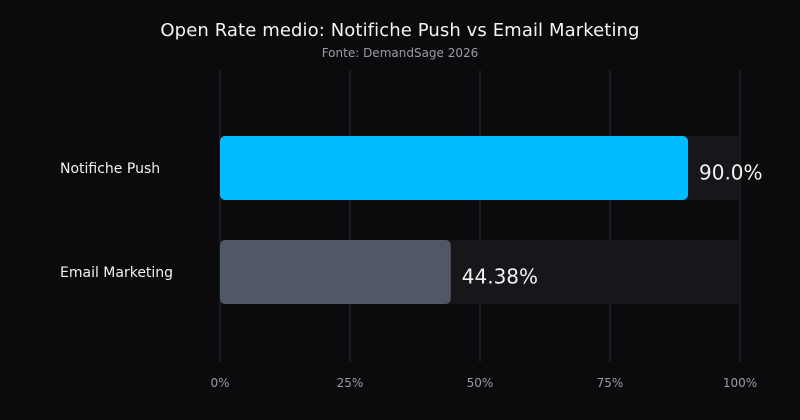 This screenshot has width=800, height=420. I want to click on x-tick-label-1: 25%, so click(350, 383).